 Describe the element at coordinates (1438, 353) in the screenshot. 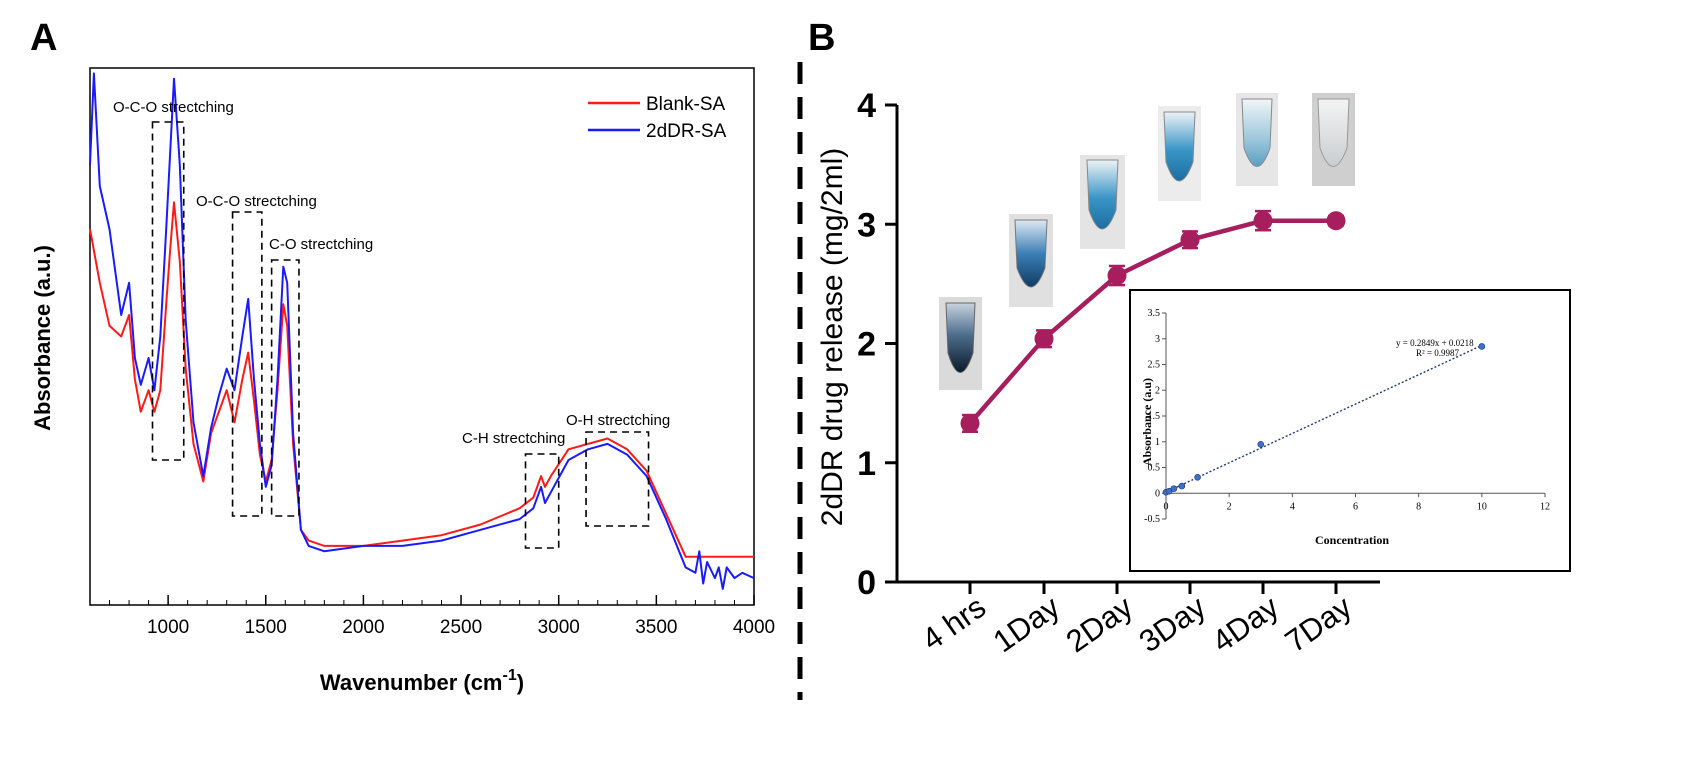

I see `inset-r-squared: R² = 0.9987` at that location.